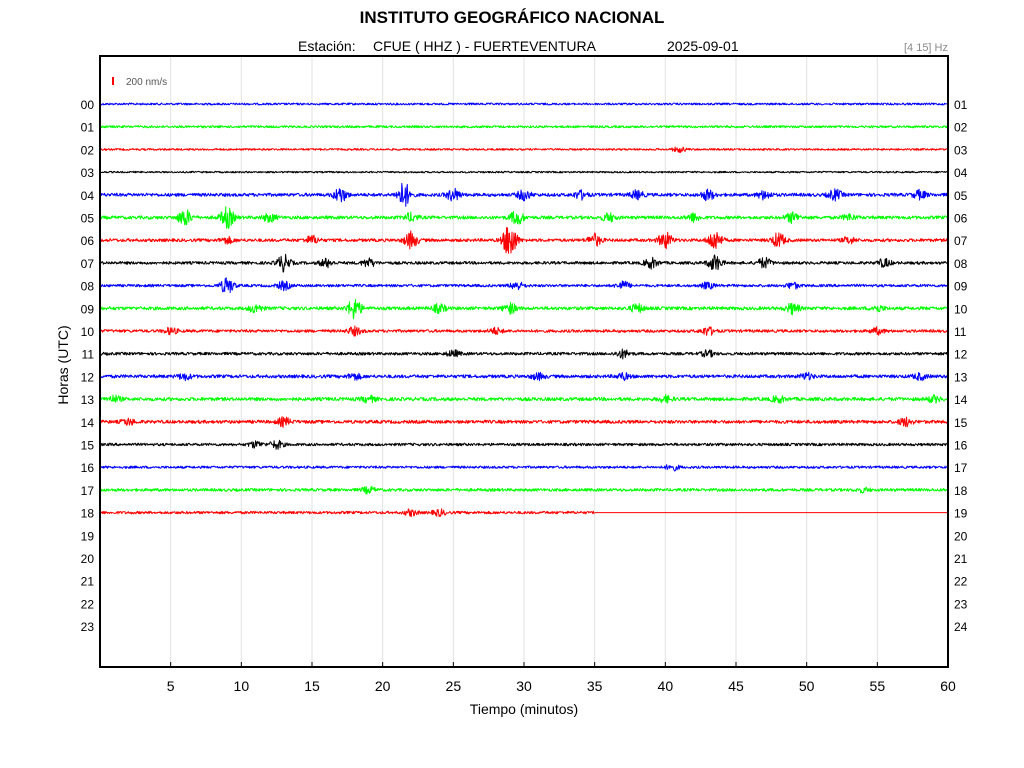 This screenshot has height=768, width=1024. I want to click on left-hour-label: 04, so click(88, 196).